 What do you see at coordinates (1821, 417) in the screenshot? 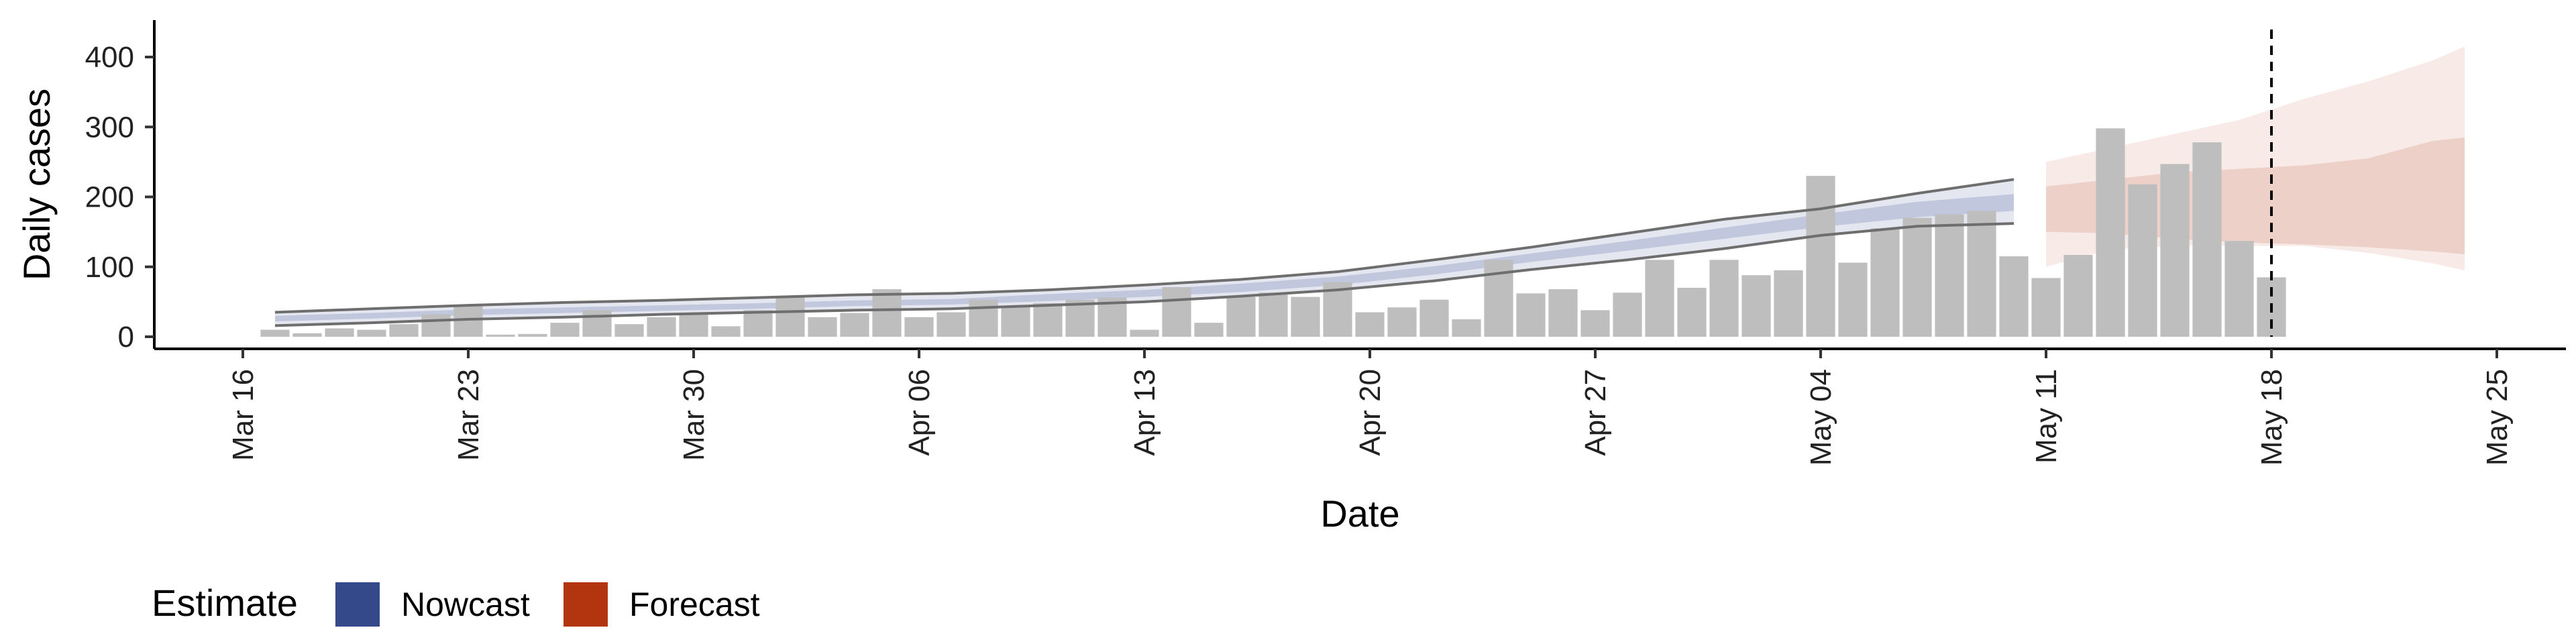
I see `x-tick-label: May 04` at bounding box center [1821, 417].